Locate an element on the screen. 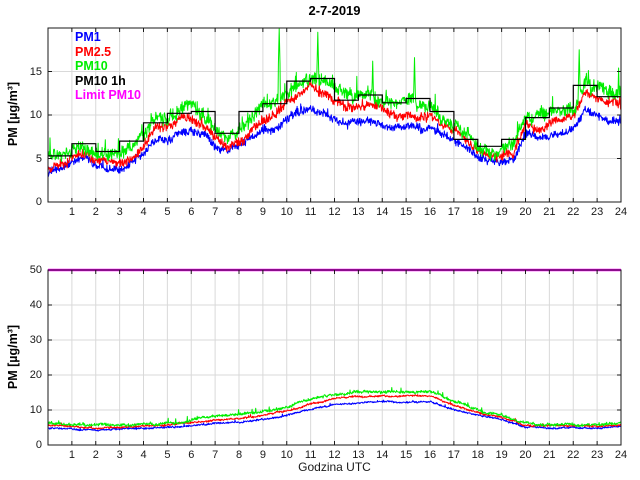  top-panel-x-tick-label: 10 is located at coordinates (286, 212).